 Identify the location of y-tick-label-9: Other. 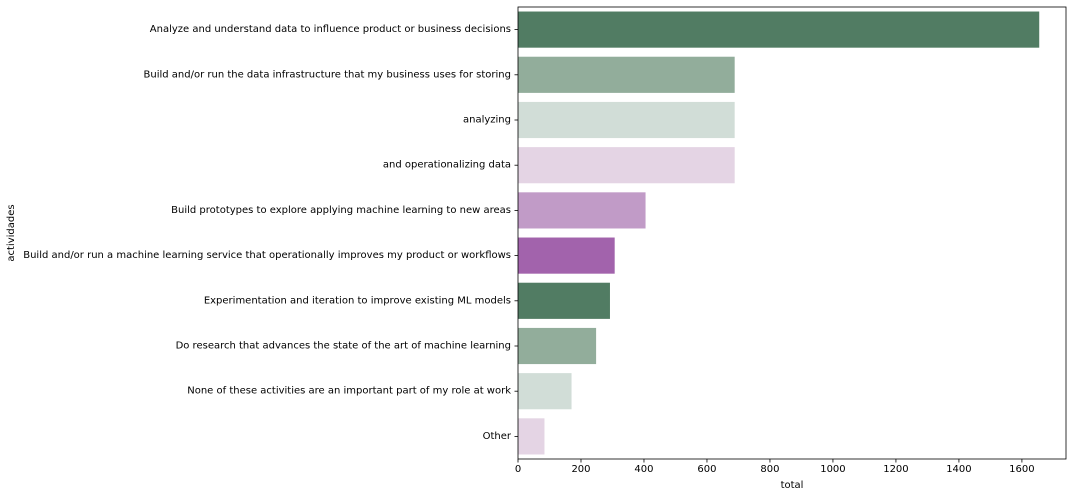
(497, 436).